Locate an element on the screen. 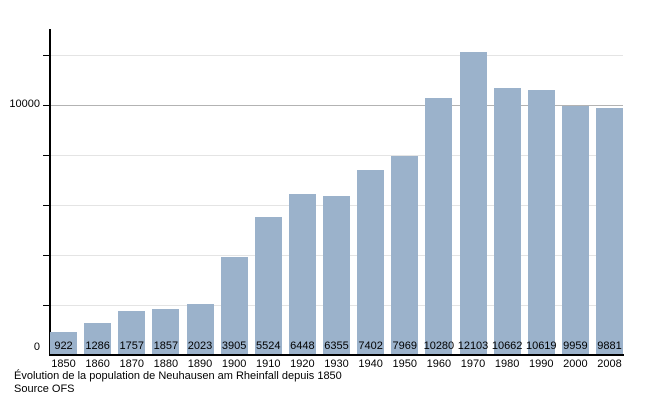  bar-value-label-1890: 2023 is located at coordinates (200, 346).